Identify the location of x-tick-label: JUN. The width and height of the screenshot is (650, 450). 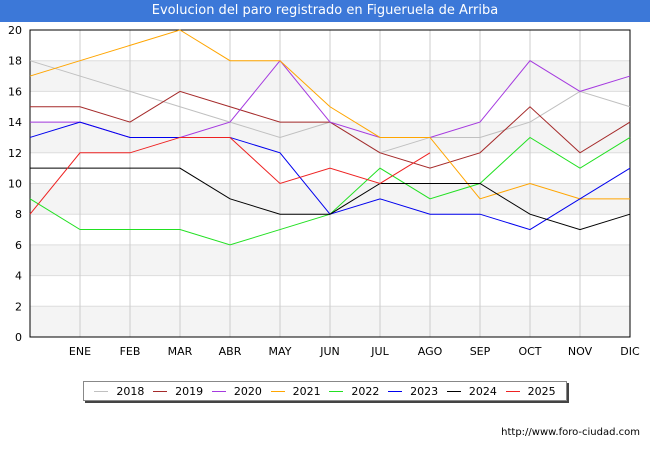
(329, 351).